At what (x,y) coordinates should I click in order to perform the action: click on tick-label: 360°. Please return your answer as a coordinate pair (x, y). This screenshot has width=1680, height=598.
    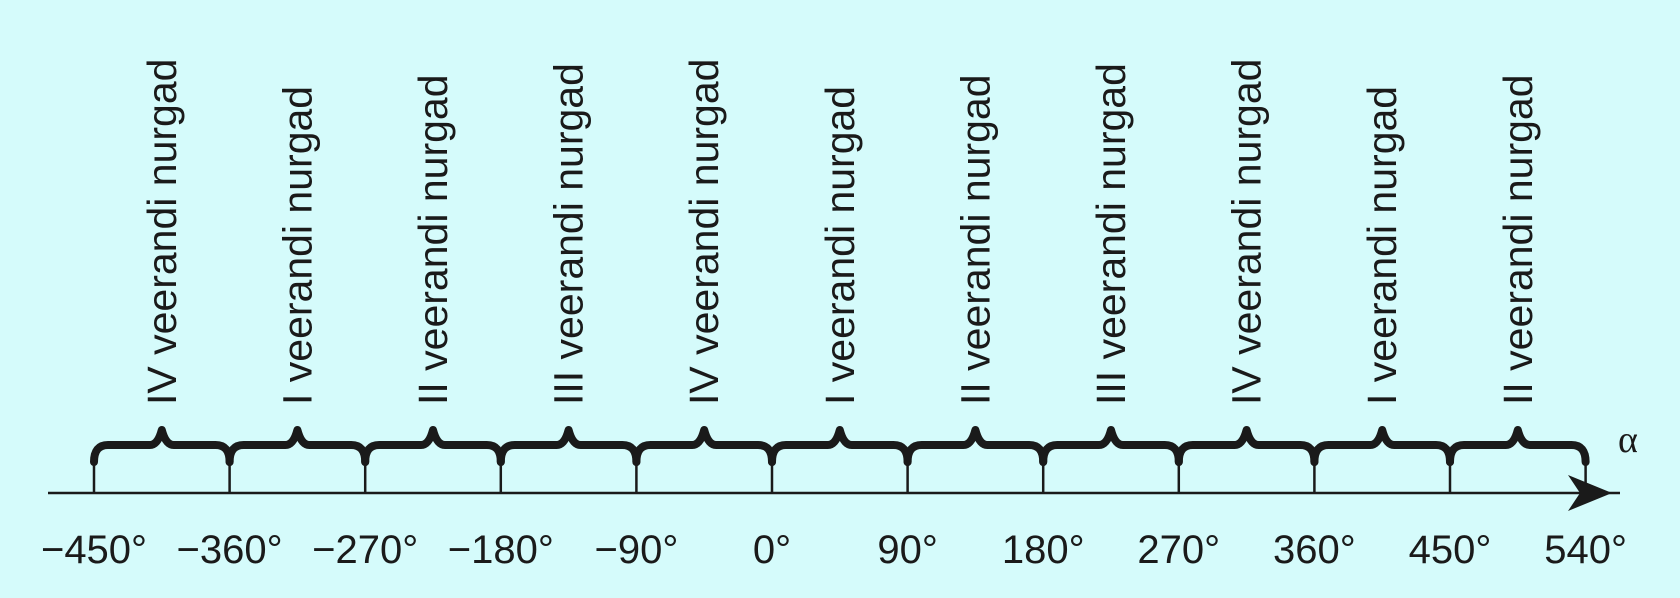
    Looking at the image, I should click on (1314, 550).